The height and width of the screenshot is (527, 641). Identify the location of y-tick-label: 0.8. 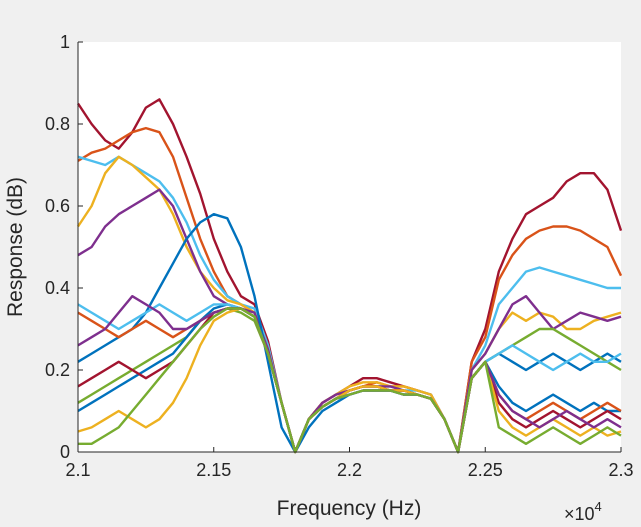
(57, 124).